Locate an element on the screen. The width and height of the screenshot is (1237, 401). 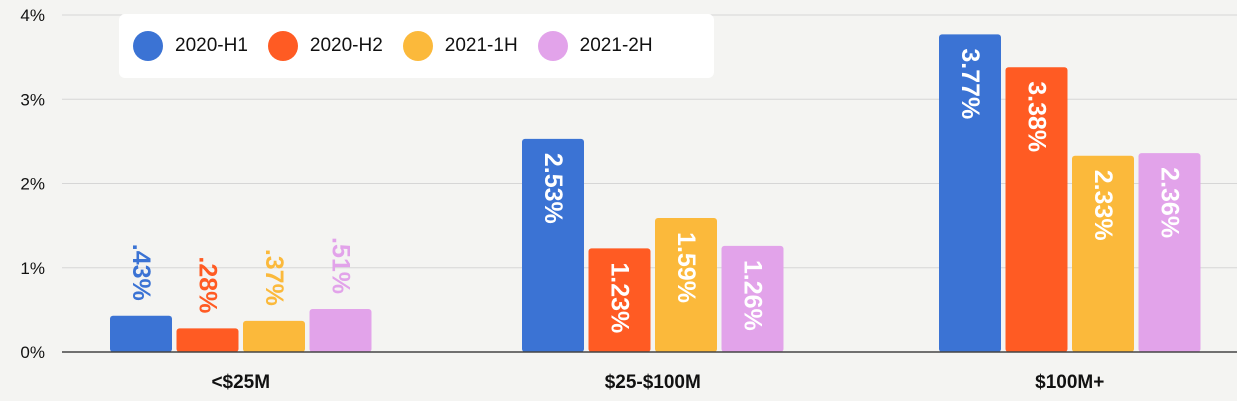
data-label: .43% is located at coordinates (141, 272).